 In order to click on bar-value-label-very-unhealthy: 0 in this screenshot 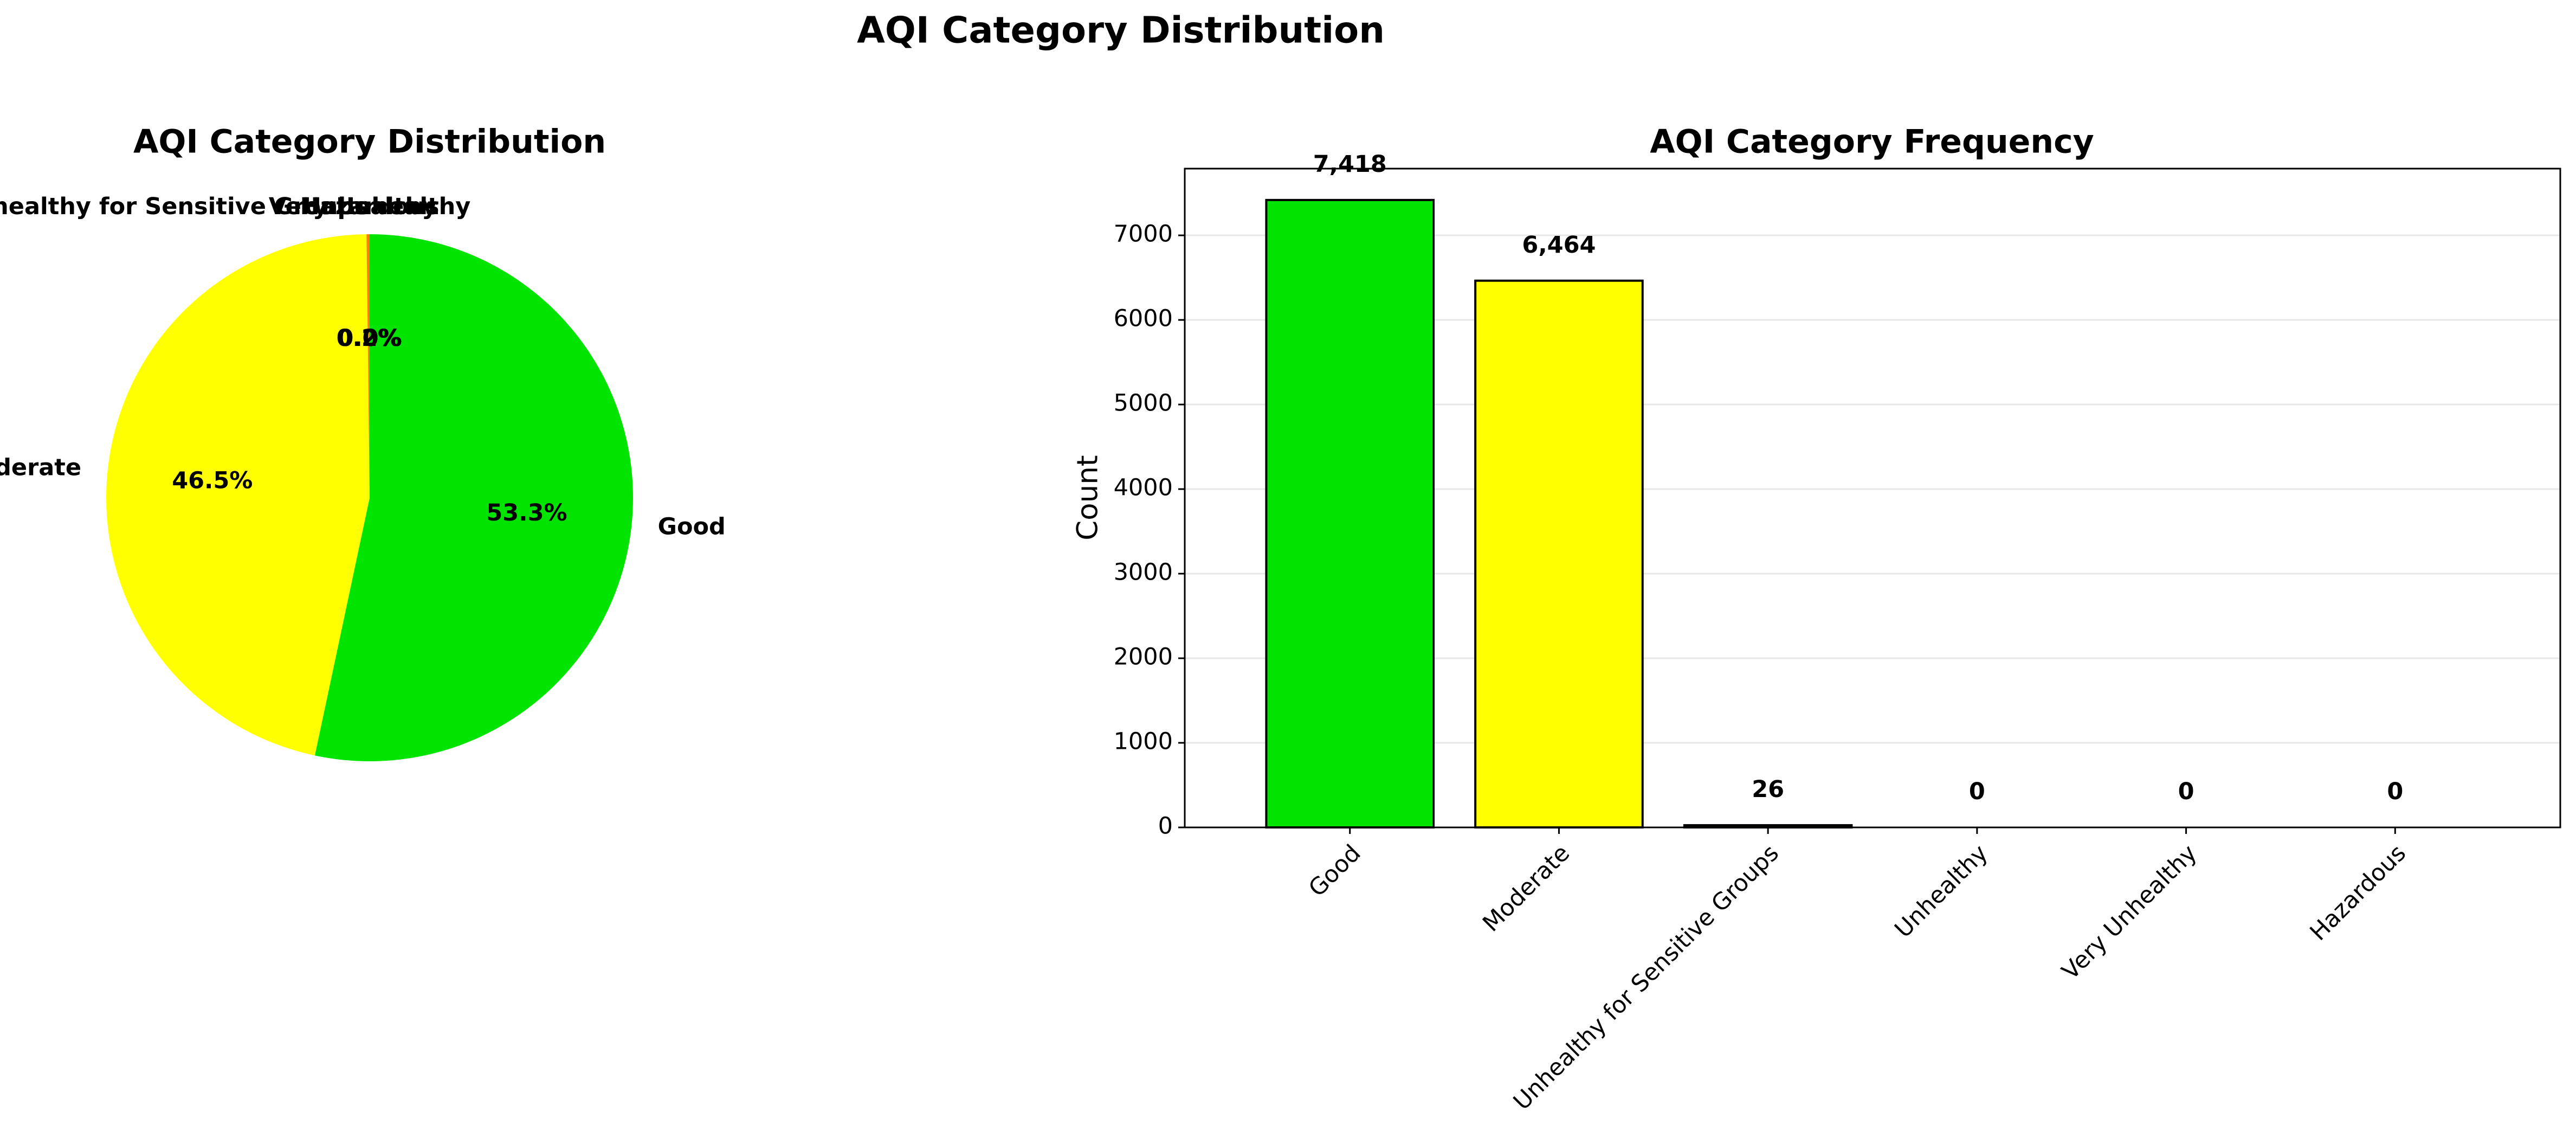, I will do `click(2186, 792)`.